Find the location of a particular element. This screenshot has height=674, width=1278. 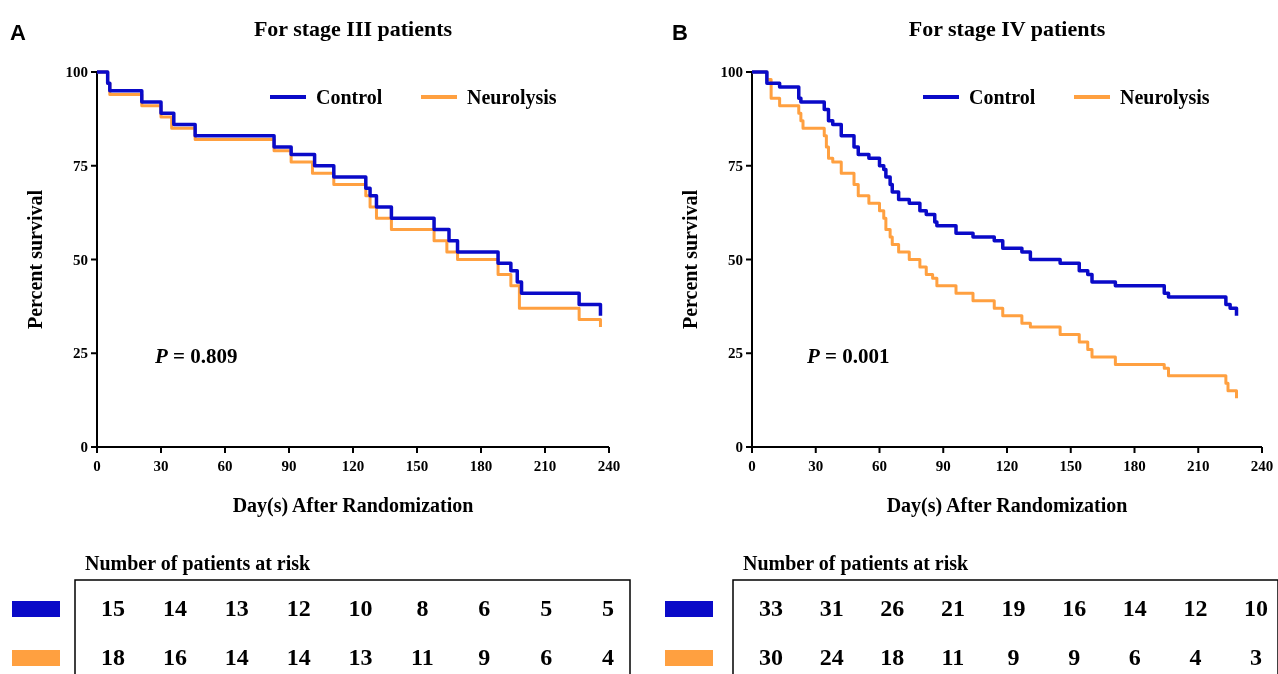

text: 26 is located at coordinates (892, 608).